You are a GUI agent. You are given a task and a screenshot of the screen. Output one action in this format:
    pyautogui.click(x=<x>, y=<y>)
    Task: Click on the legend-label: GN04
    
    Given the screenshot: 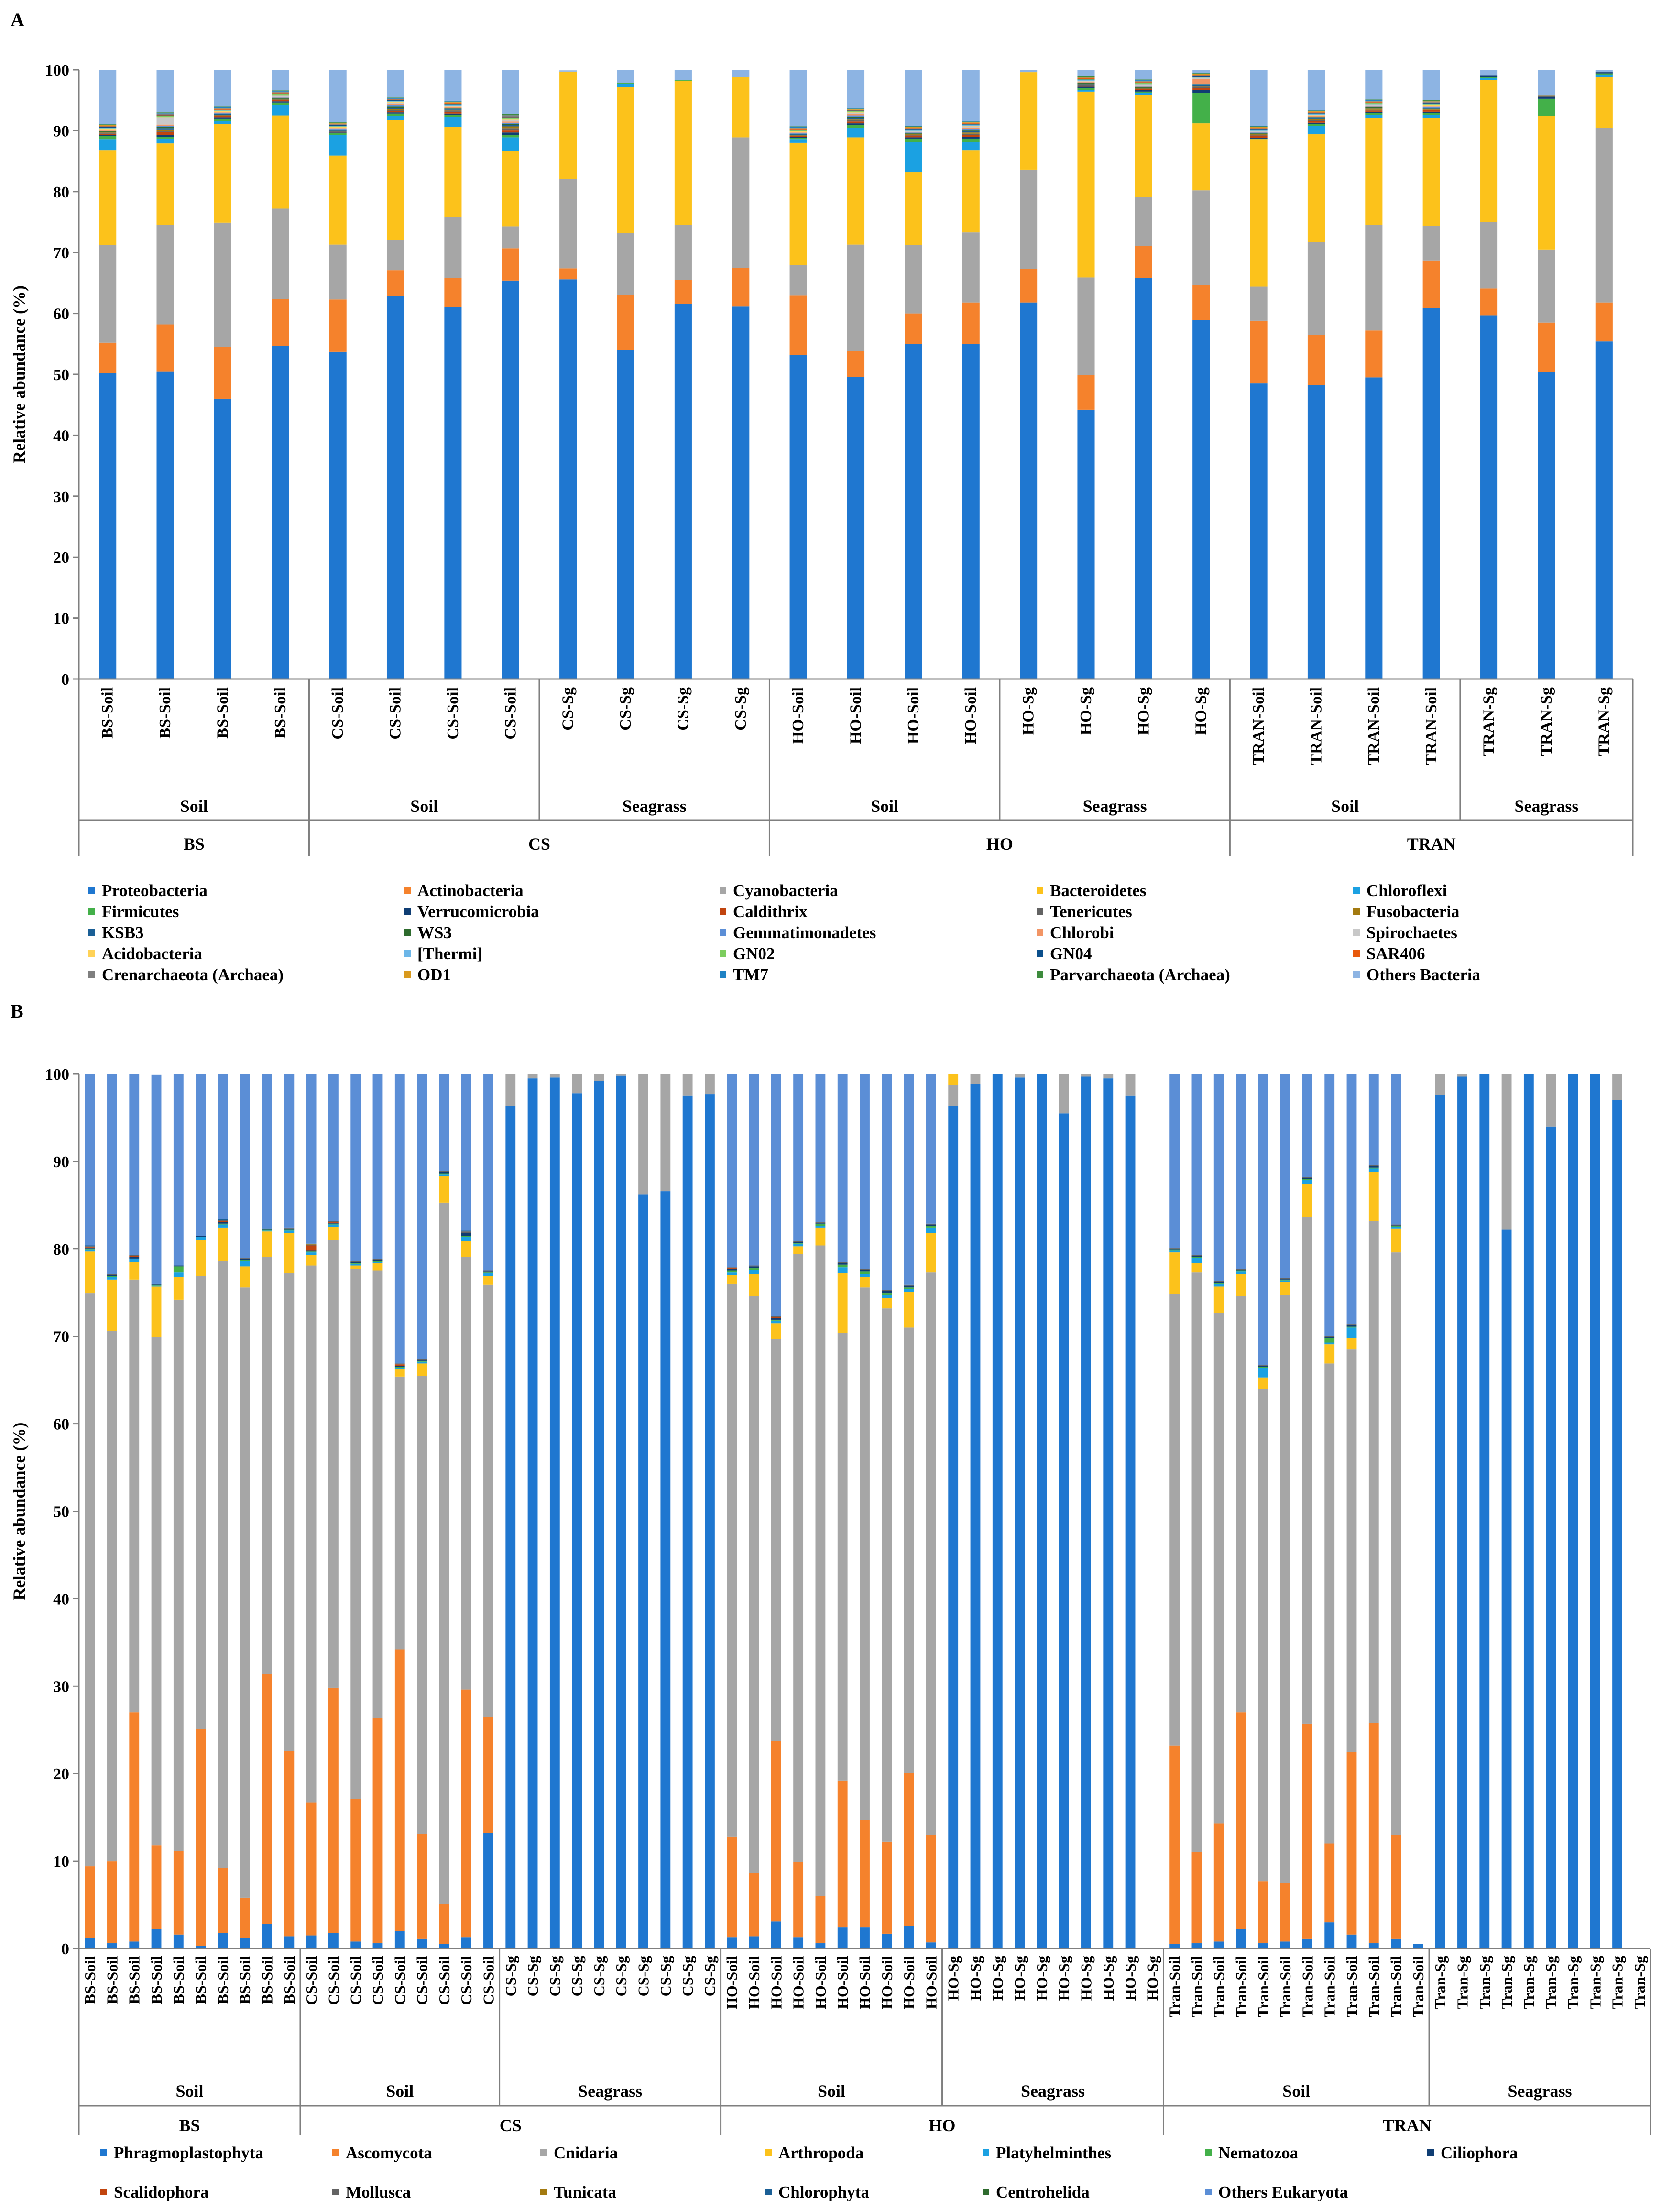 What is the action you would take?
    pyautogui.click(x=1071, y=954)
    